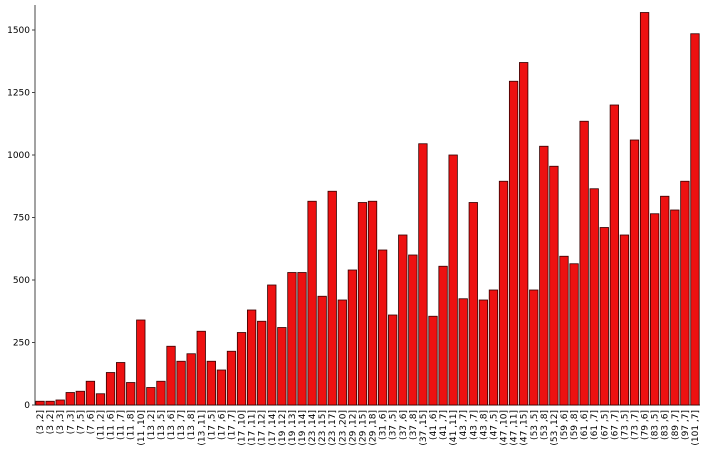 This screenshot has height=450, width=702. What do you see at coordinates (61, 422) in the screenshot?
I see `x-tick-label: (3 ,3]` at bounding box center [61, 422].